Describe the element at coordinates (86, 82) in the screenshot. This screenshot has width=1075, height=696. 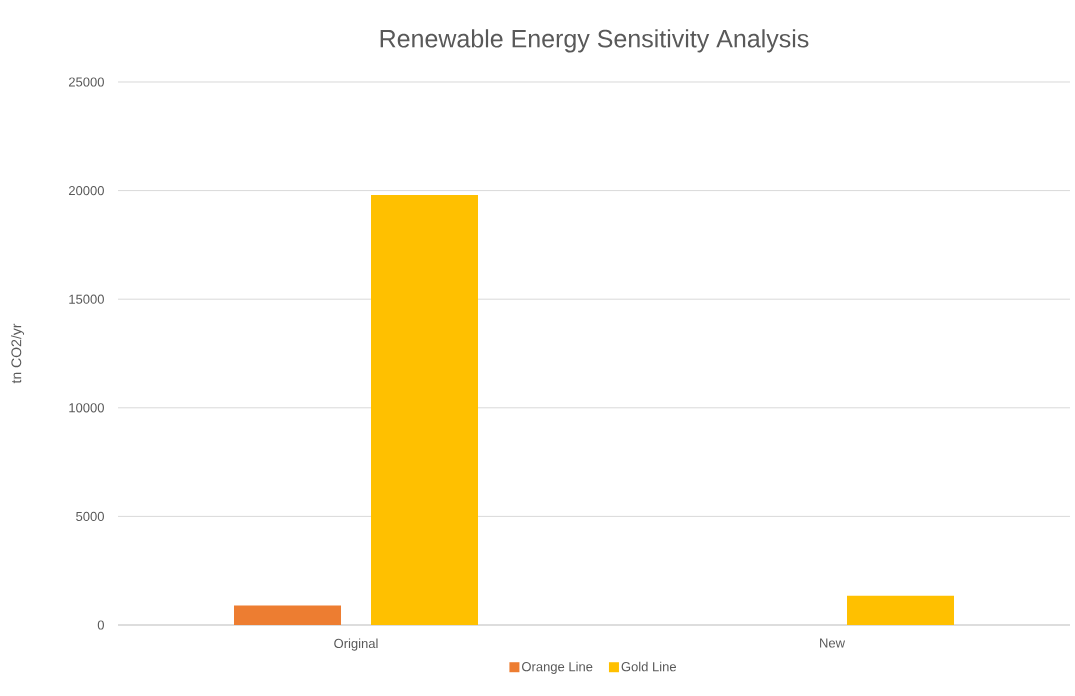
I see `y-tick-label: 25000` at that location.